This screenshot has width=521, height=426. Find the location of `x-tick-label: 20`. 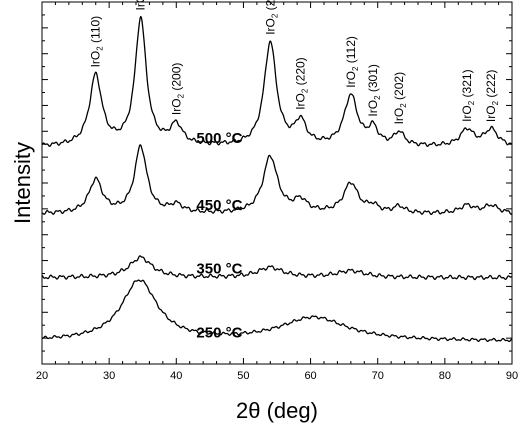

x-tick-label: 20 is located at coordinates (42, 376).